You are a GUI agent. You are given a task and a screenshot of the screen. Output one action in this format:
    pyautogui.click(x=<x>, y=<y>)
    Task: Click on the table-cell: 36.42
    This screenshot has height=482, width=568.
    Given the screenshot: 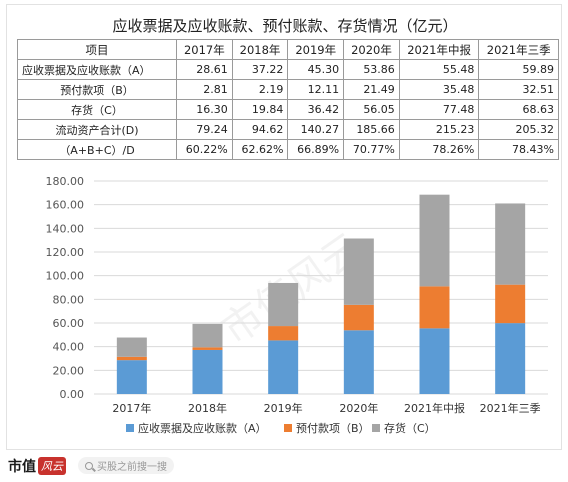 What is the action you would take?
    pyautogui.click(x=316, y=109)
    